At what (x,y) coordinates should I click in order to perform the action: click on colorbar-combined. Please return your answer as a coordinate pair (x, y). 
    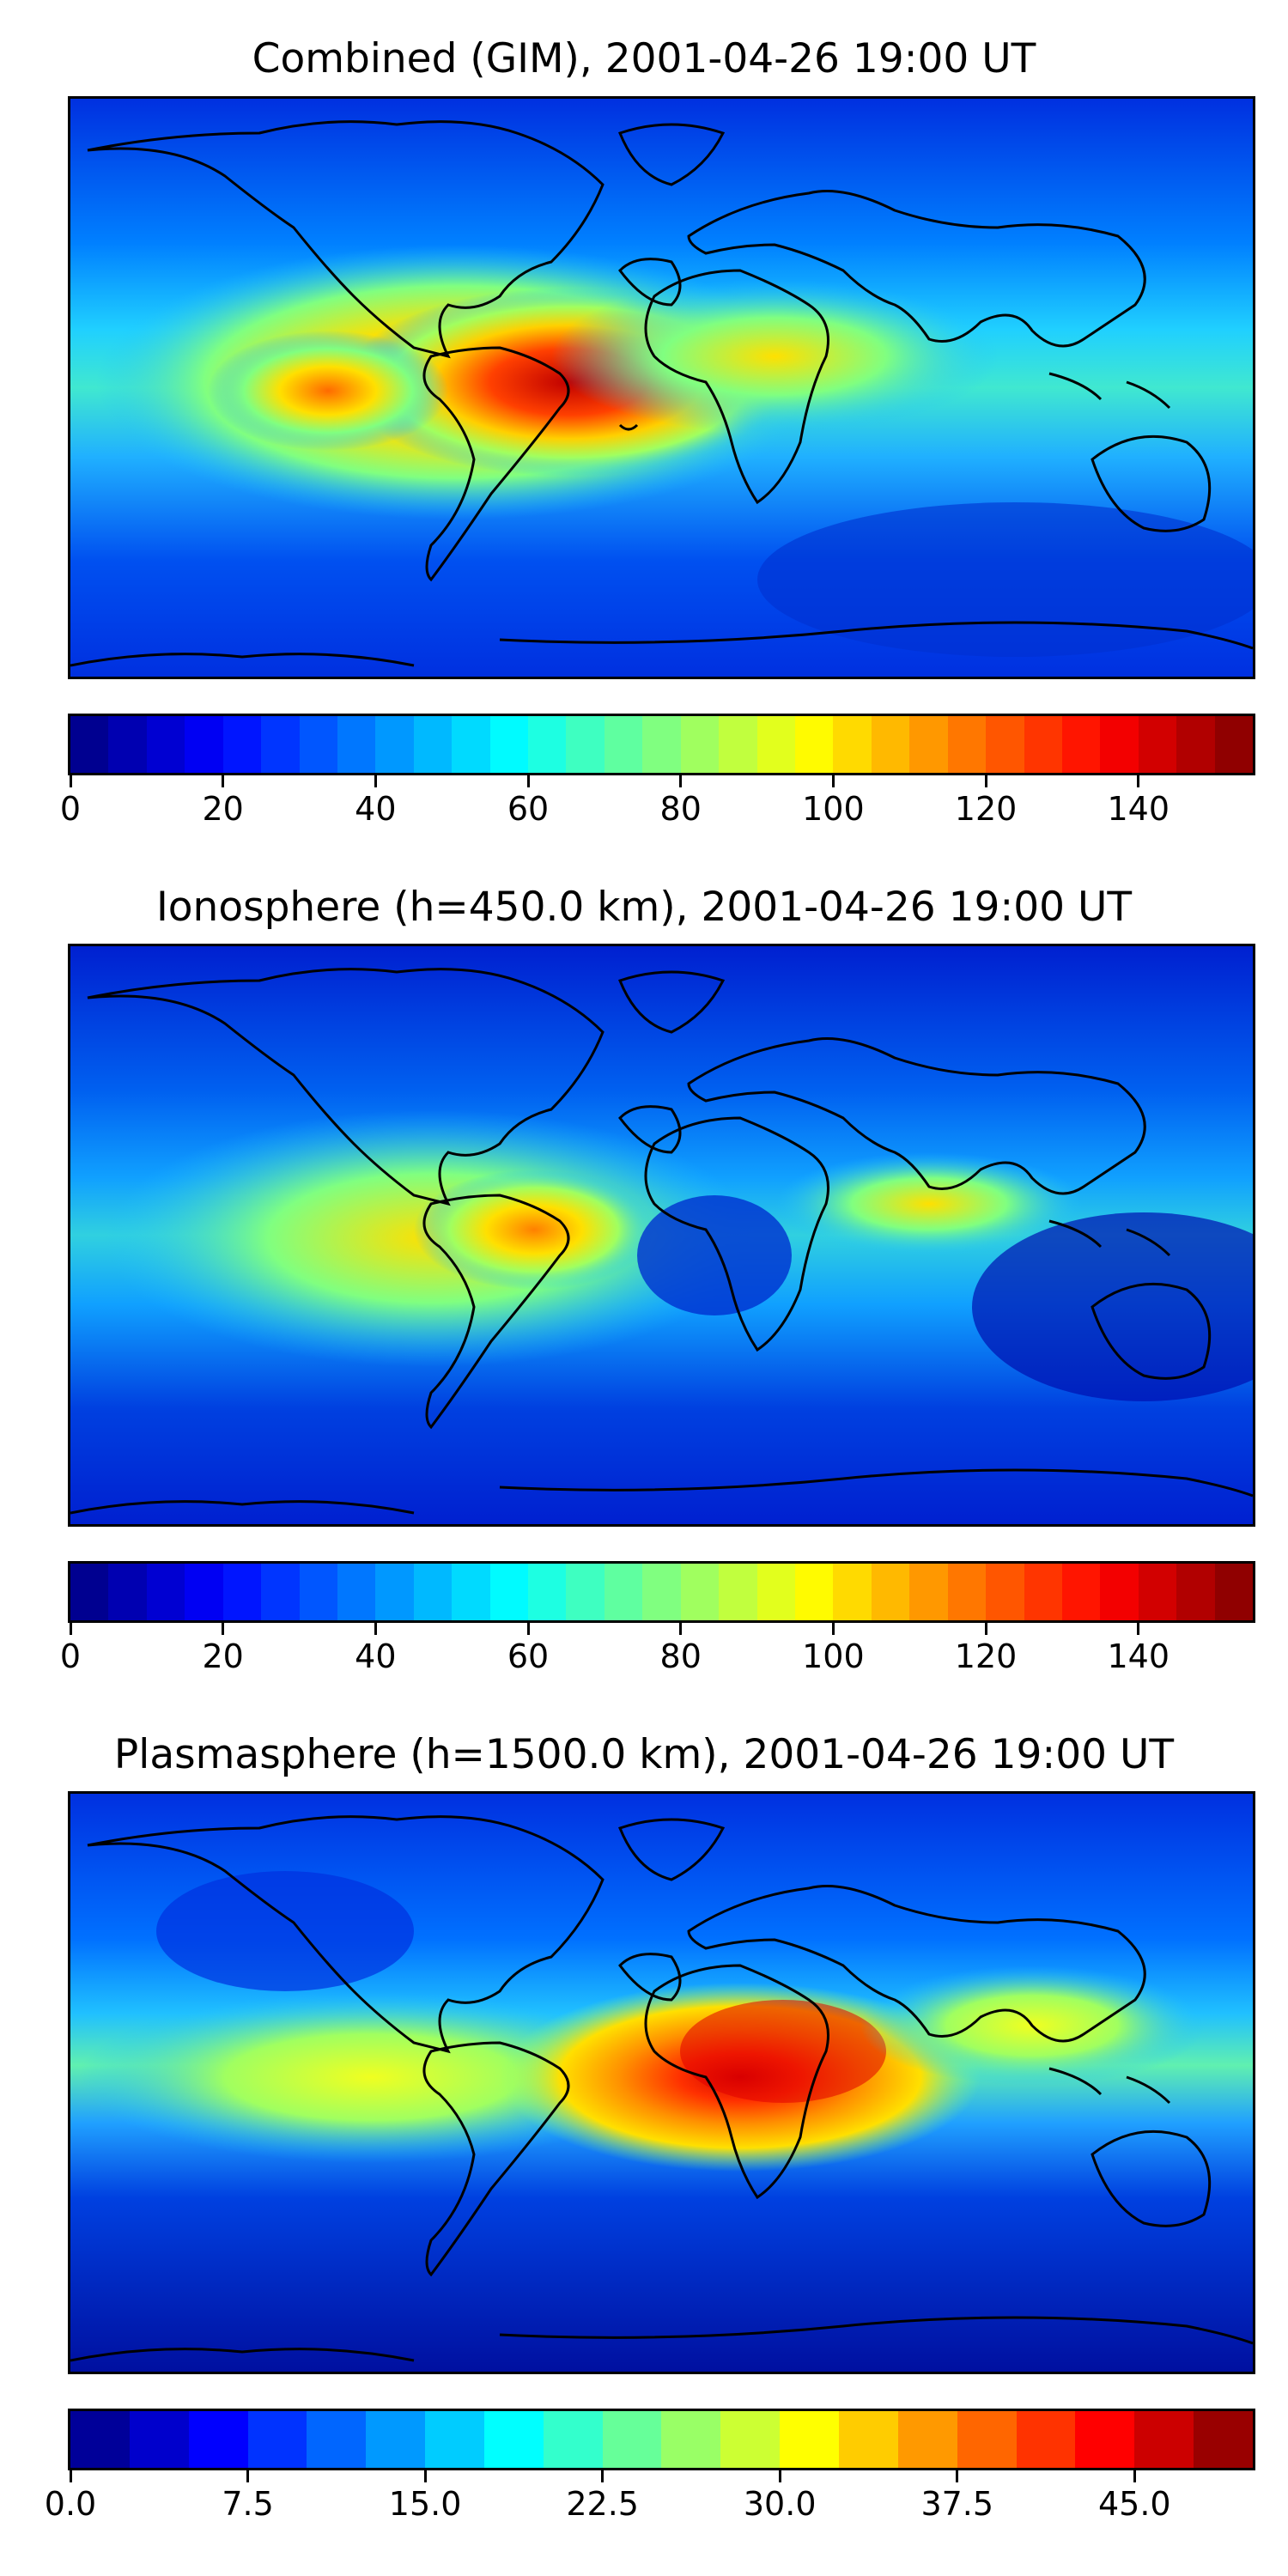
    Looking at the image, I should click on (662, 744).